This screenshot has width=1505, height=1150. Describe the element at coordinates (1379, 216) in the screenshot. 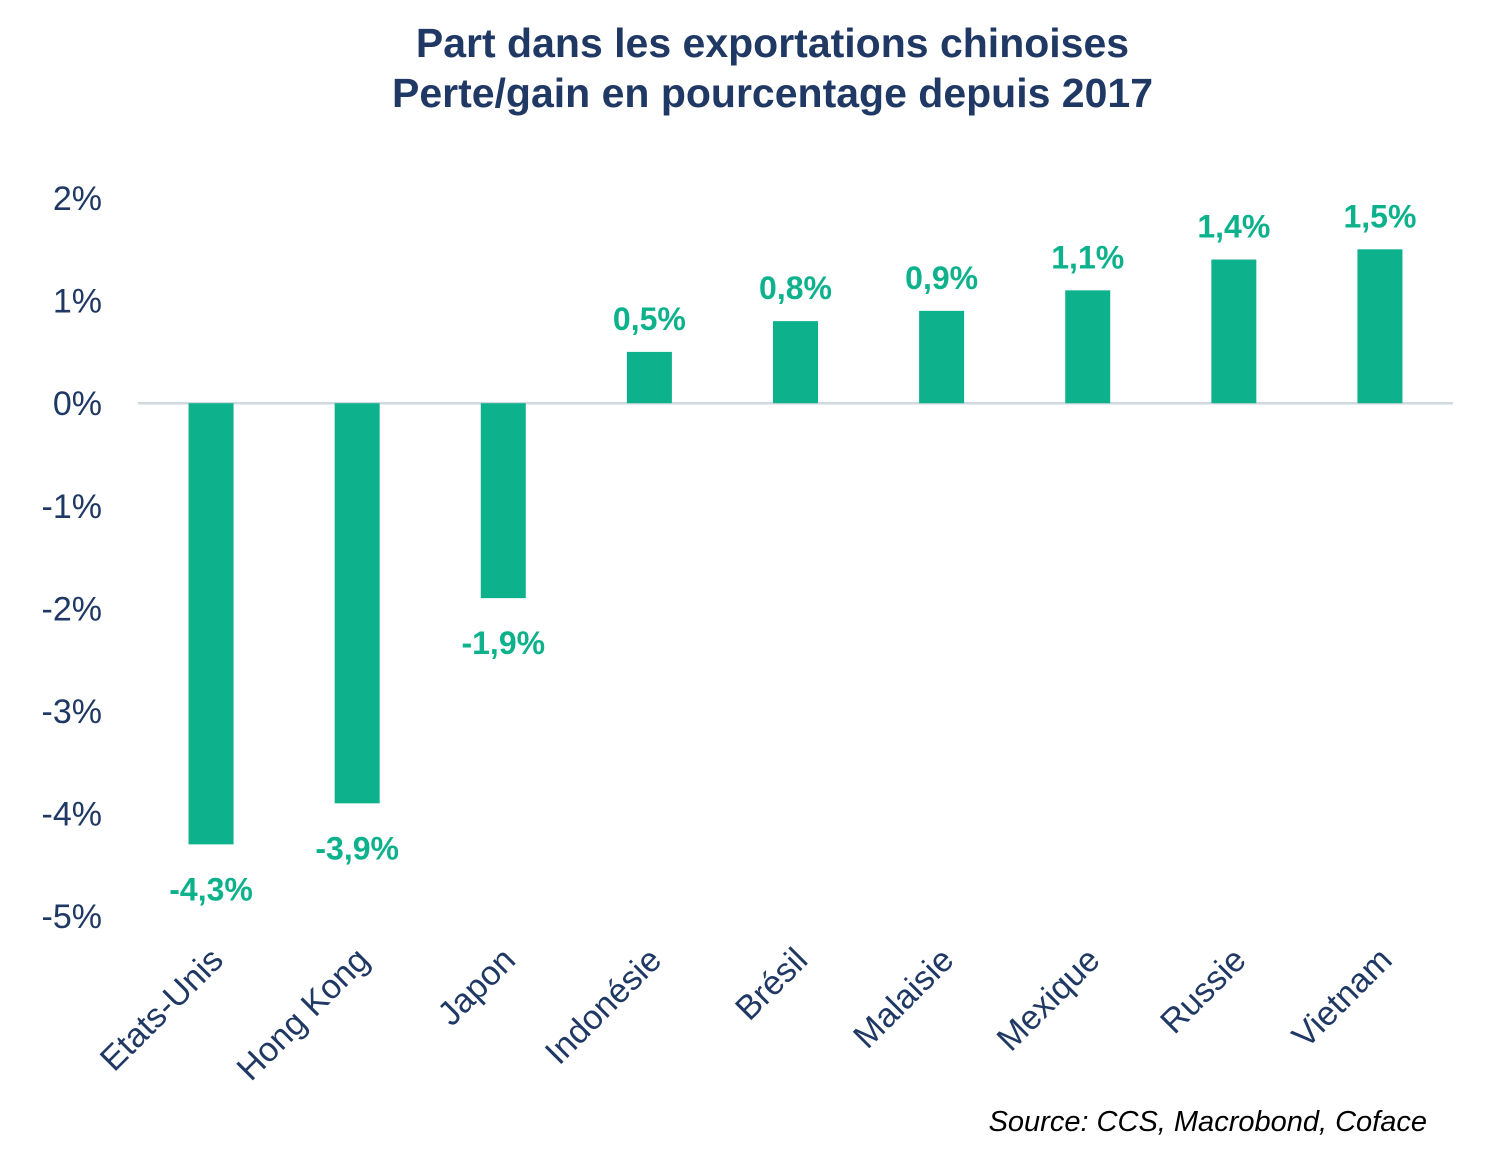

I see `data-label: 1,5%` at that location.